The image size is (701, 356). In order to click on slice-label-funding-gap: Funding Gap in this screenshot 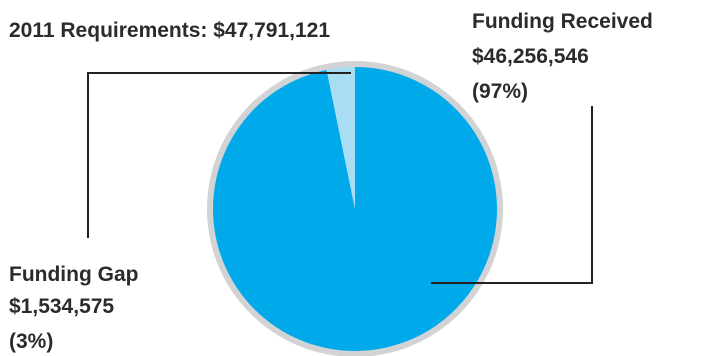, I will do `click(73, 274)`.